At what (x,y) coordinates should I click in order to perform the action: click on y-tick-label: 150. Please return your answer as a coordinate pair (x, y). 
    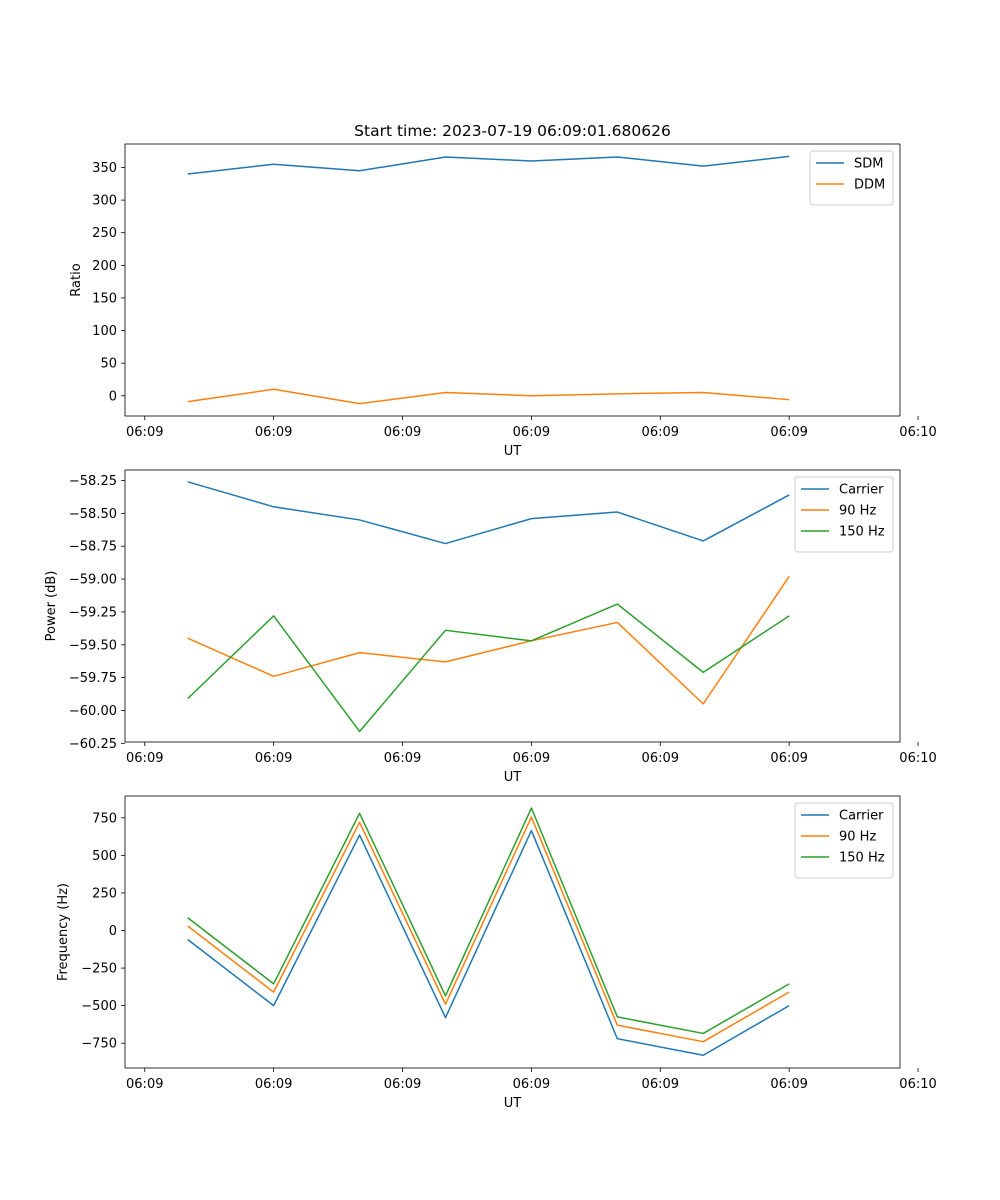
    Looking at the image, I should click on (104, 298).